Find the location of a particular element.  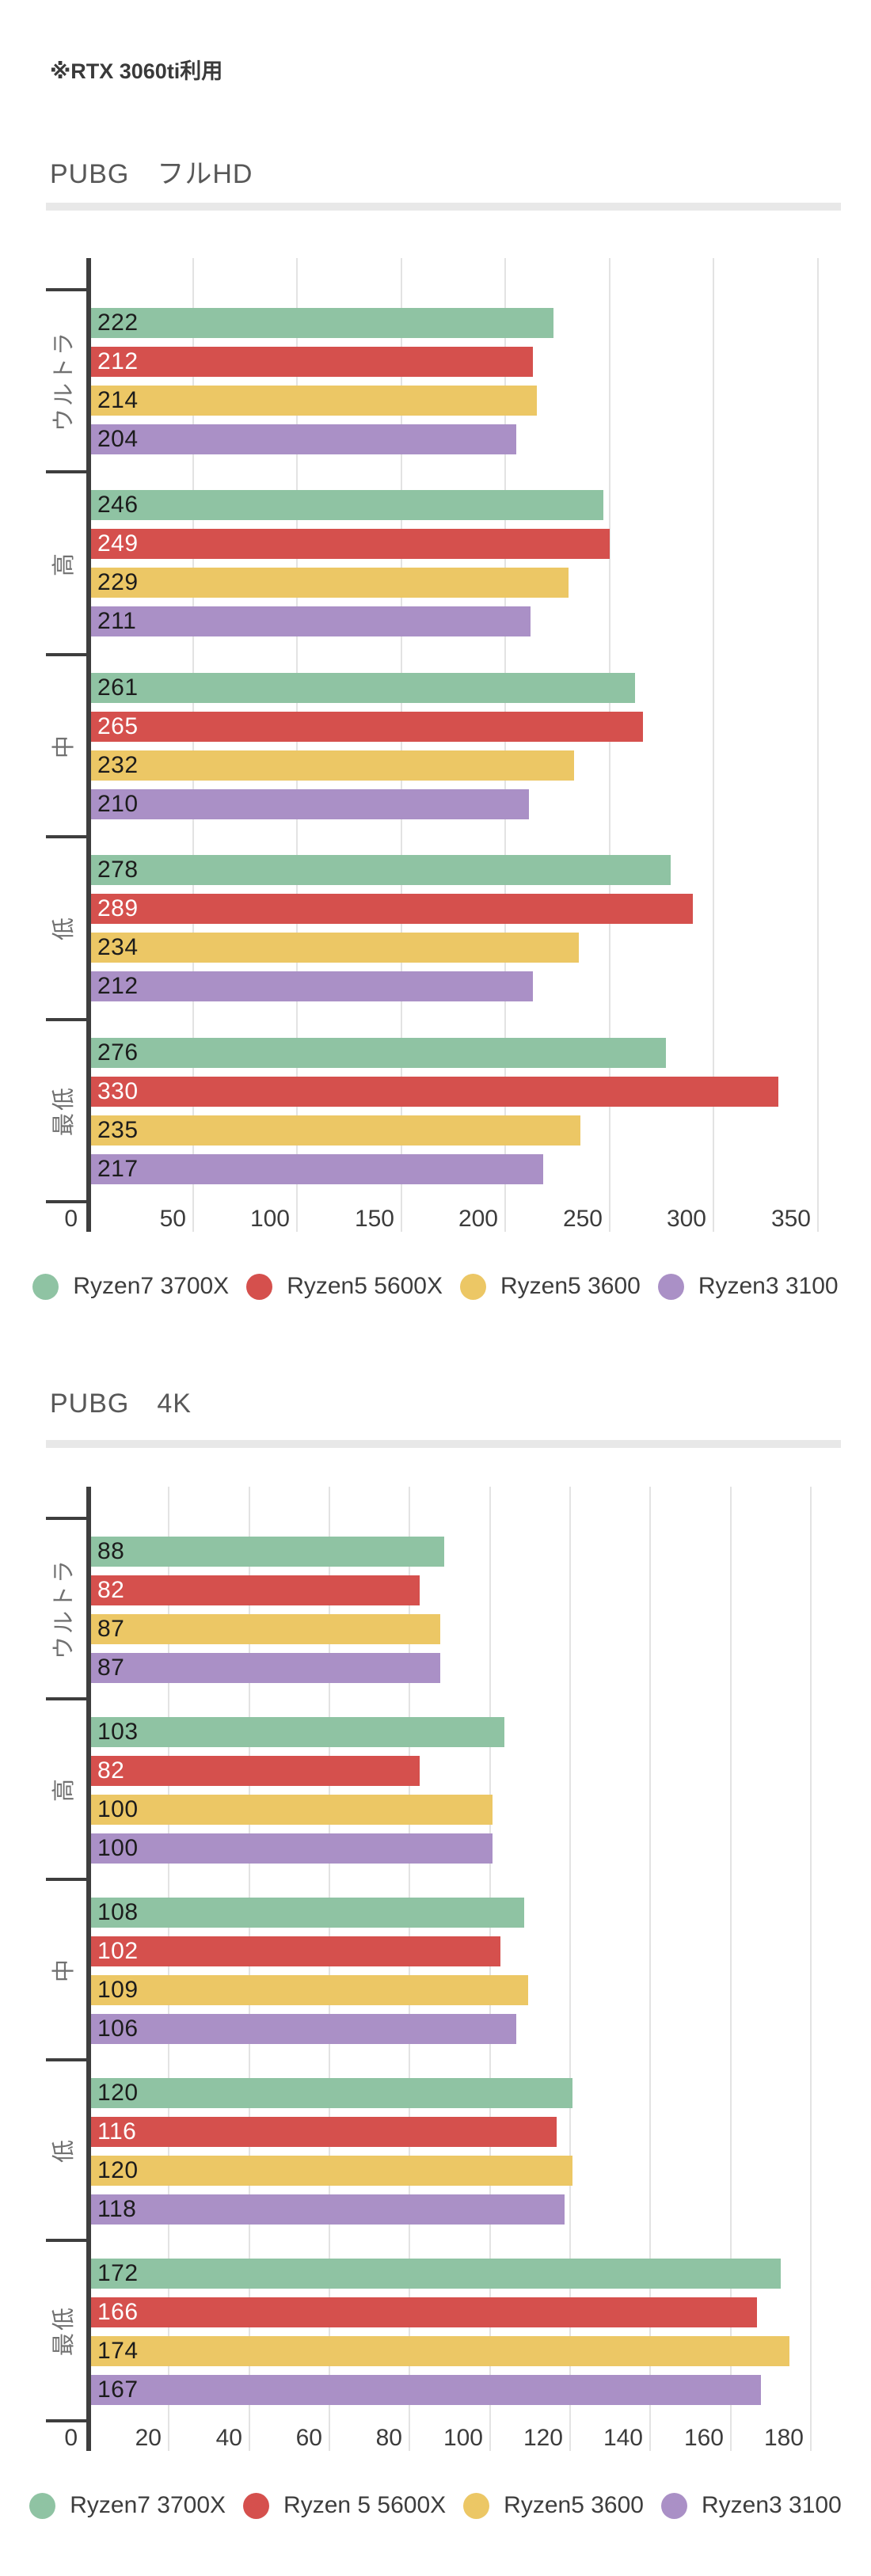

bar-value-label: 120 is located at coordinates (118, 2093).